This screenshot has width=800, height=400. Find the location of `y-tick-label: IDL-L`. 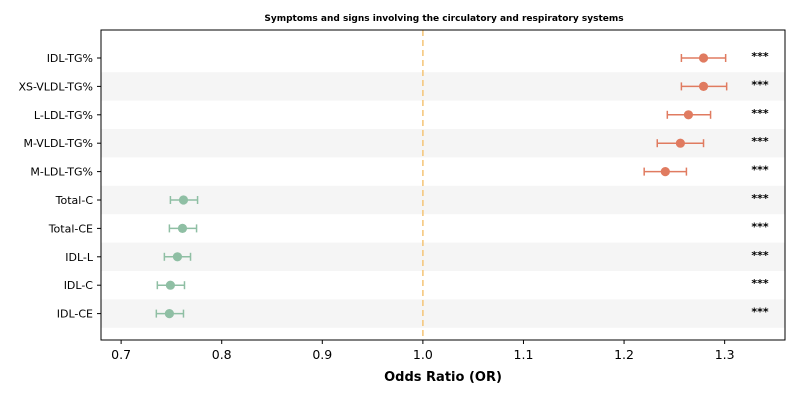

y-tick-label: IDL-L is located at coordinates (79, 257).